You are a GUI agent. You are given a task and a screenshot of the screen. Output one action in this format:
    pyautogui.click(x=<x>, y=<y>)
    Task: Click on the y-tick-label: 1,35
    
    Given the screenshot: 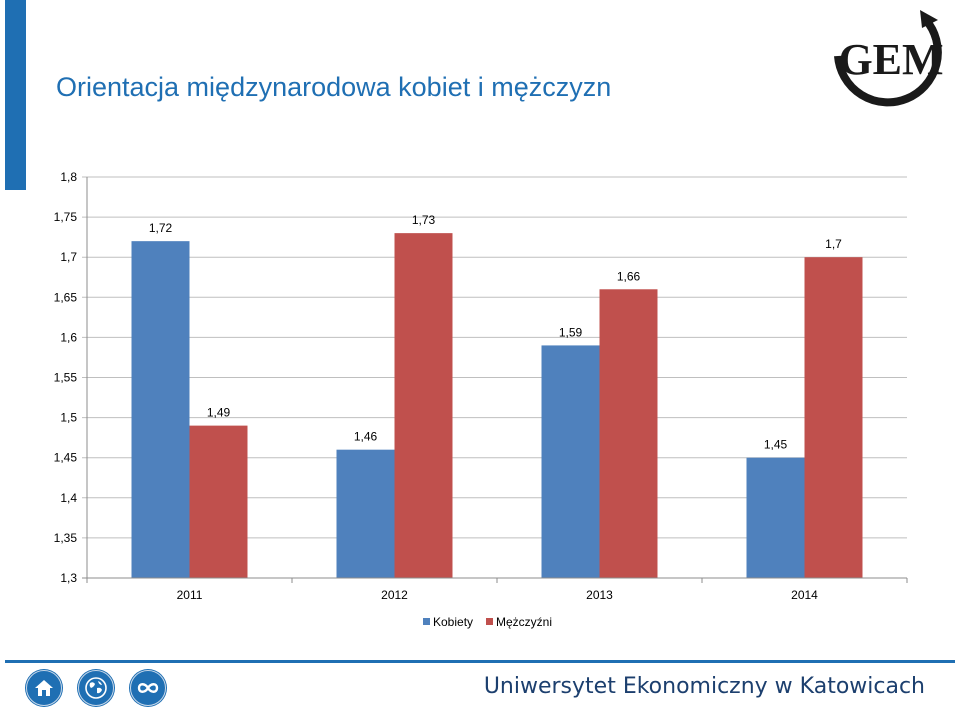 What is the action you would take?
    pyautogui.click(x=66, y=538)
    